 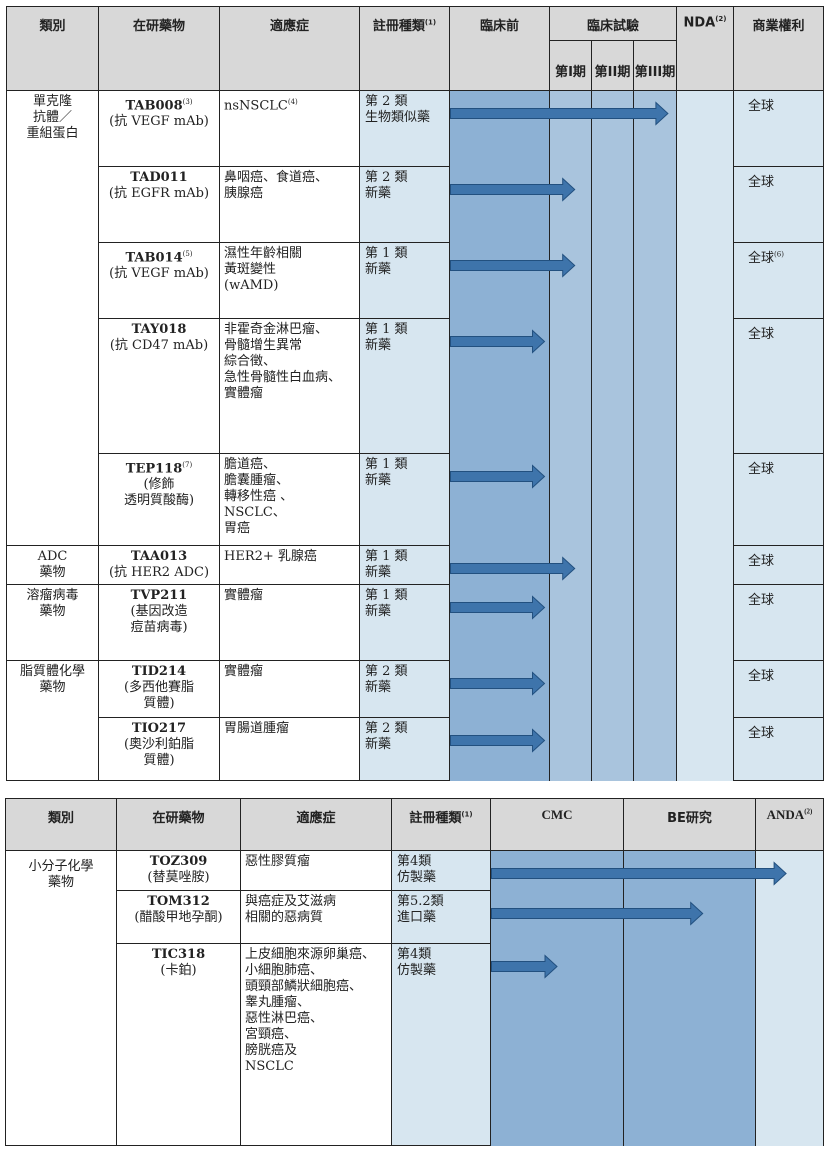 What do you see at coordinates (159, 204) in the screenshot?
I see `drug-tad011: TAD011 (抗 EGFR mAb)` at bounding box center [159, 204].